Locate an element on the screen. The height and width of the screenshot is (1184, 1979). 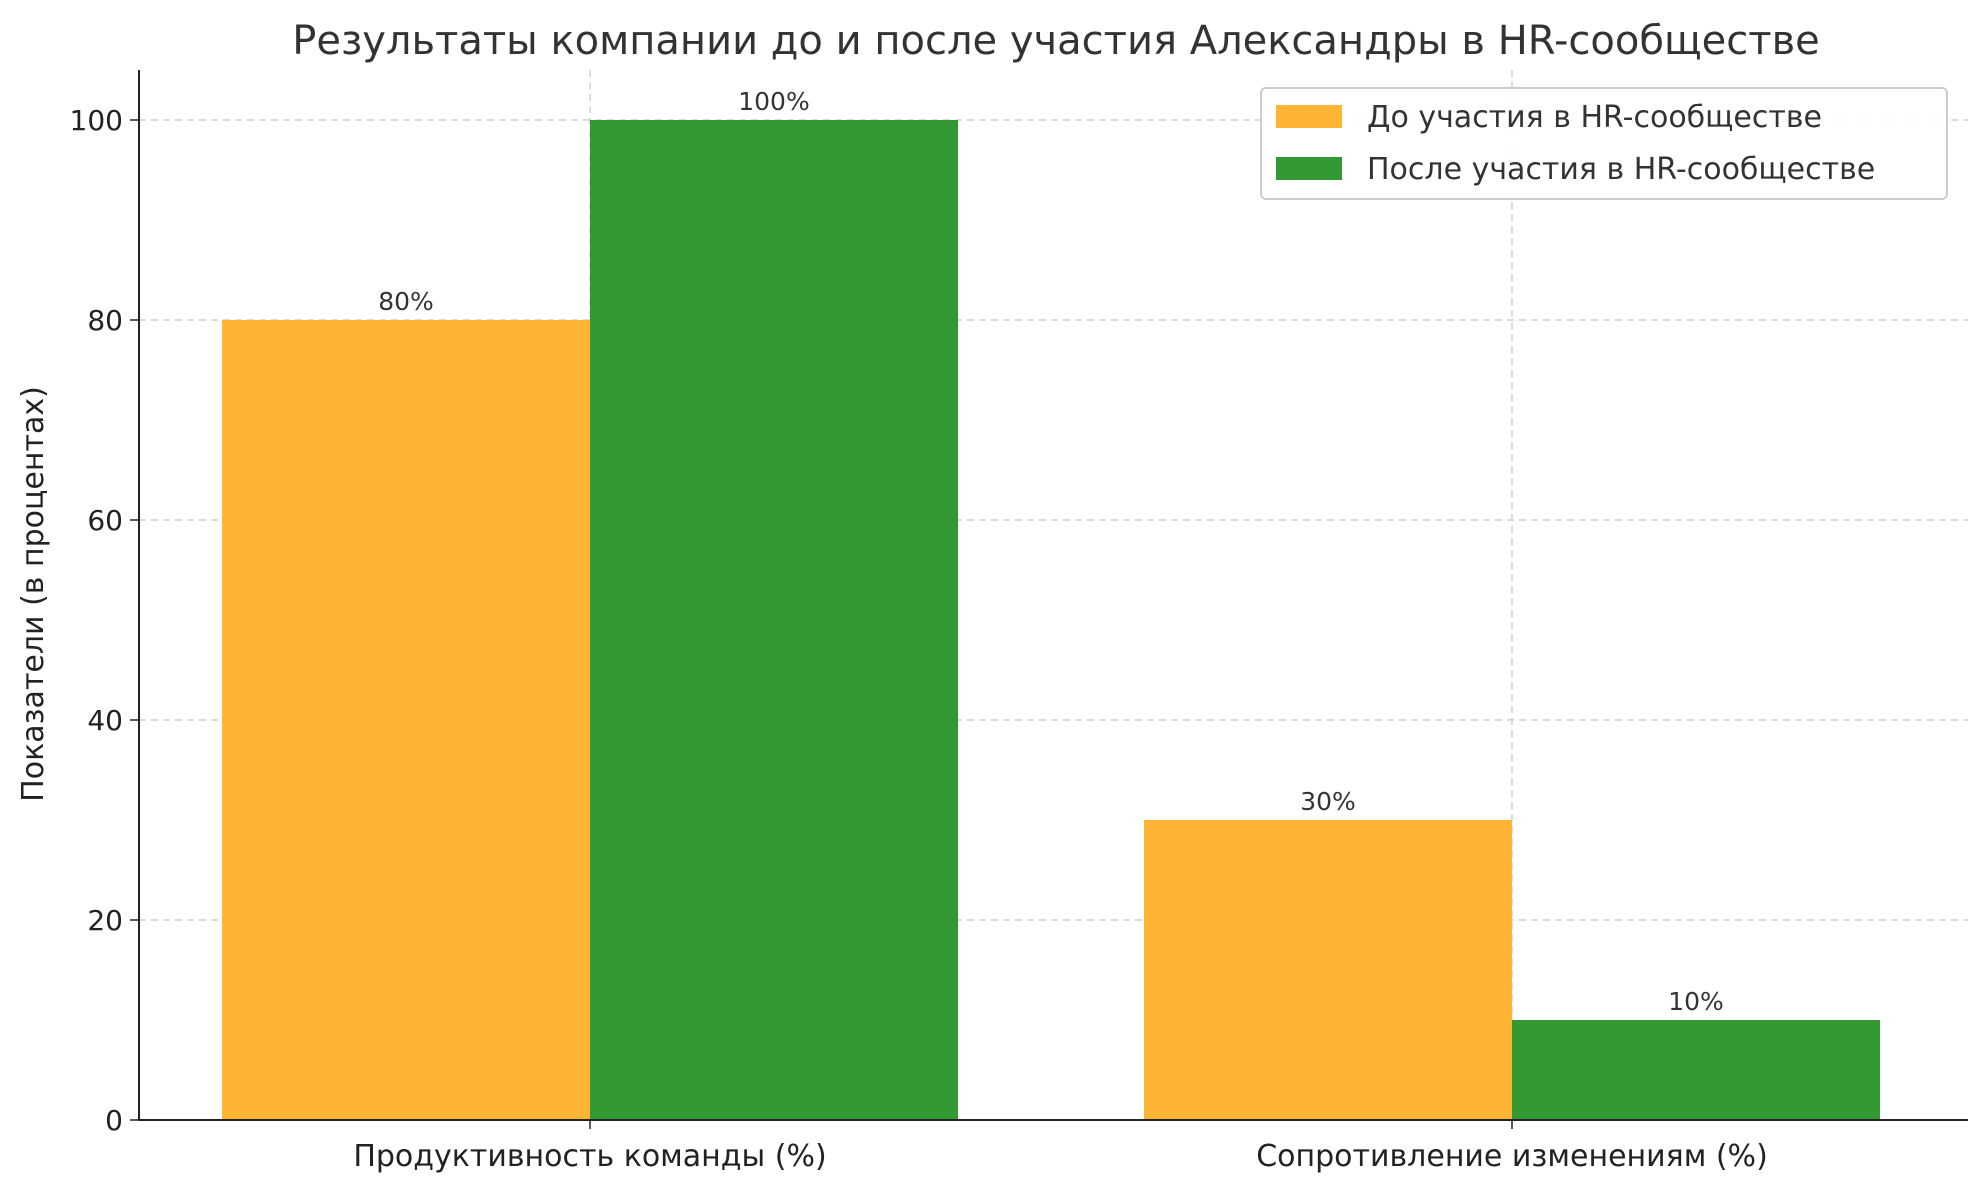
x-tick-label: Продуктивность команды (%) is located at coordinates (589, 1156).